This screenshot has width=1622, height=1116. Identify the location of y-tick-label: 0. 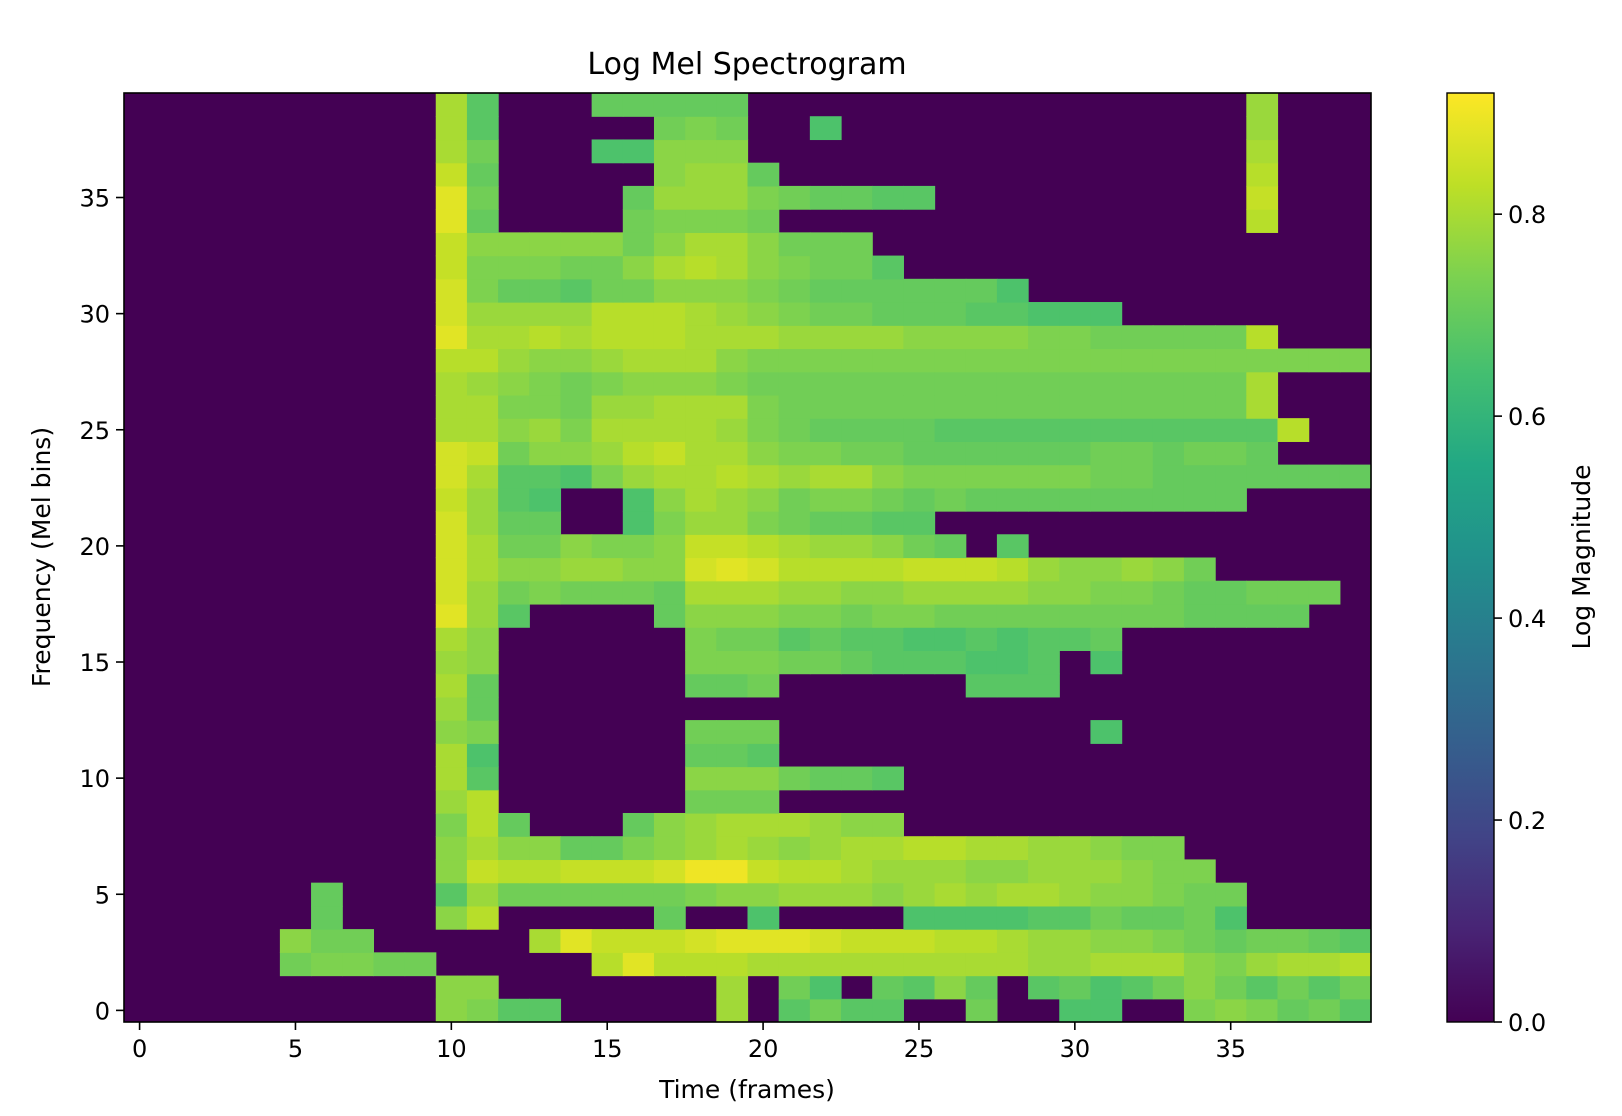
(102, 1011).